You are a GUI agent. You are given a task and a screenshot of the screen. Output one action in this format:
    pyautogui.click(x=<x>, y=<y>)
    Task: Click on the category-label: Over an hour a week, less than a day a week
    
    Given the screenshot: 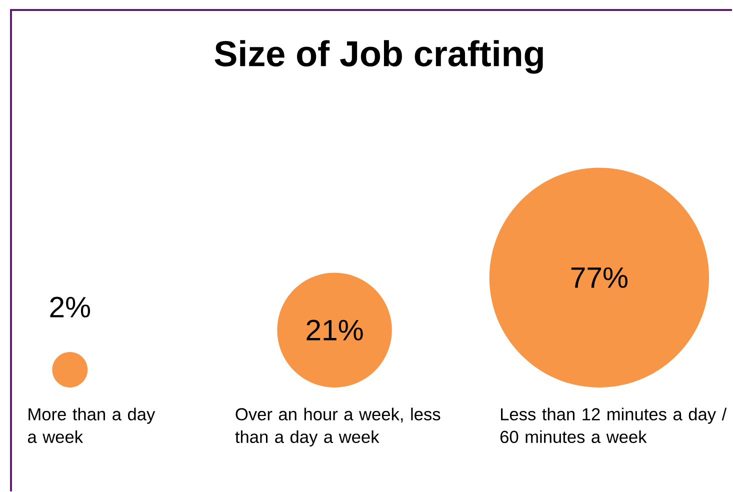 What is the action you would take?
    pyautogui.click(x=337, y=427)
    